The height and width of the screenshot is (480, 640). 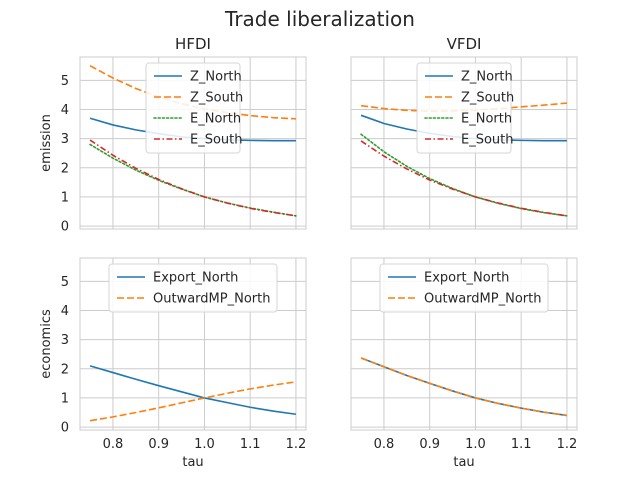 What do you see at coordinates (319, 19) in the screenshot?
I see `figure-title: Trade liberalization` at bounding box center [319, 19].